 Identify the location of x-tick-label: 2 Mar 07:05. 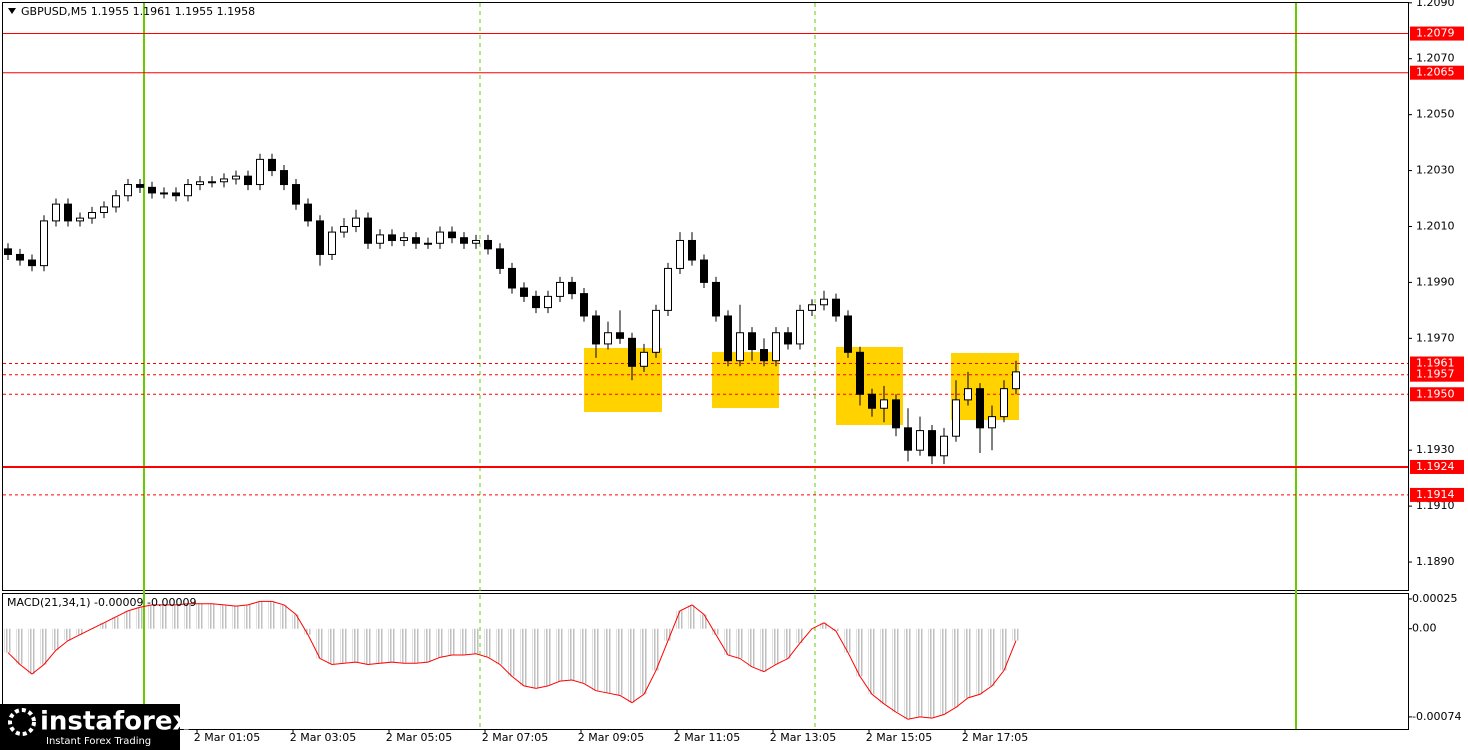
(515, 737).